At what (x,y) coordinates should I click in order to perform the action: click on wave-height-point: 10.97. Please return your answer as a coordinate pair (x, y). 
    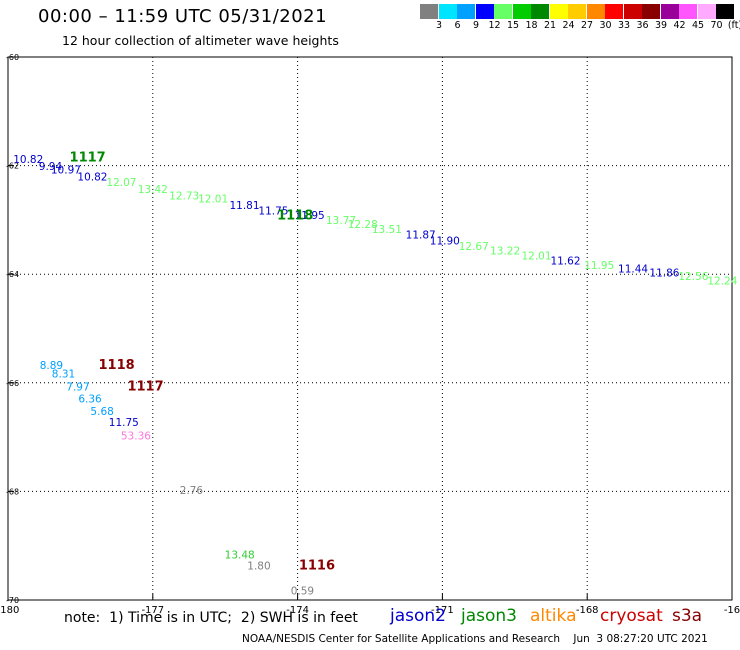
    Looking at the image, I should click on (66, 171).